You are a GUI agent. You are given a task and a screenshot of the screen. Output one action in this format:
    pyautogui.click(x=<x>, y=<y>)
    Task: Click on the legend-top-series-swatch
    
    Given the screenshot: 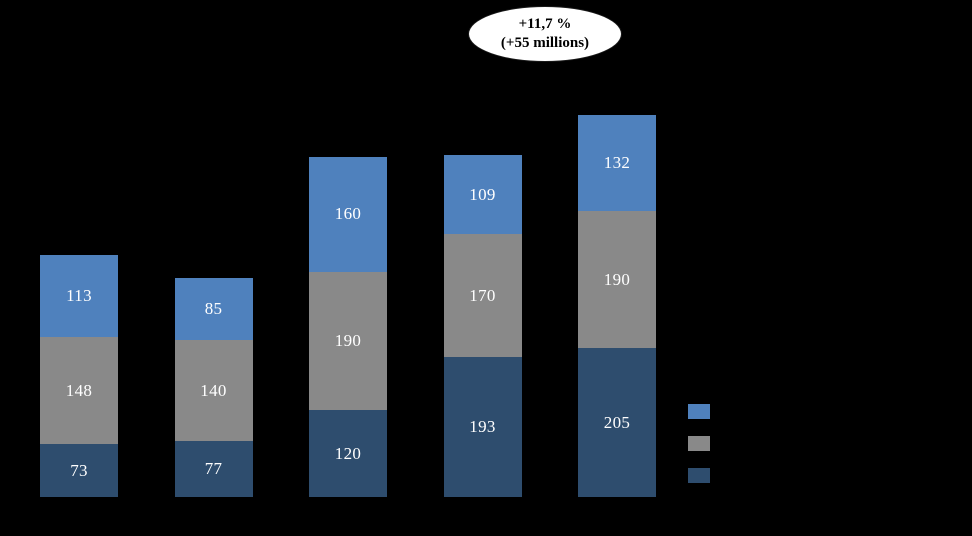 What is the action you would take?
    pyautogui.click(x=699, y=411)
    